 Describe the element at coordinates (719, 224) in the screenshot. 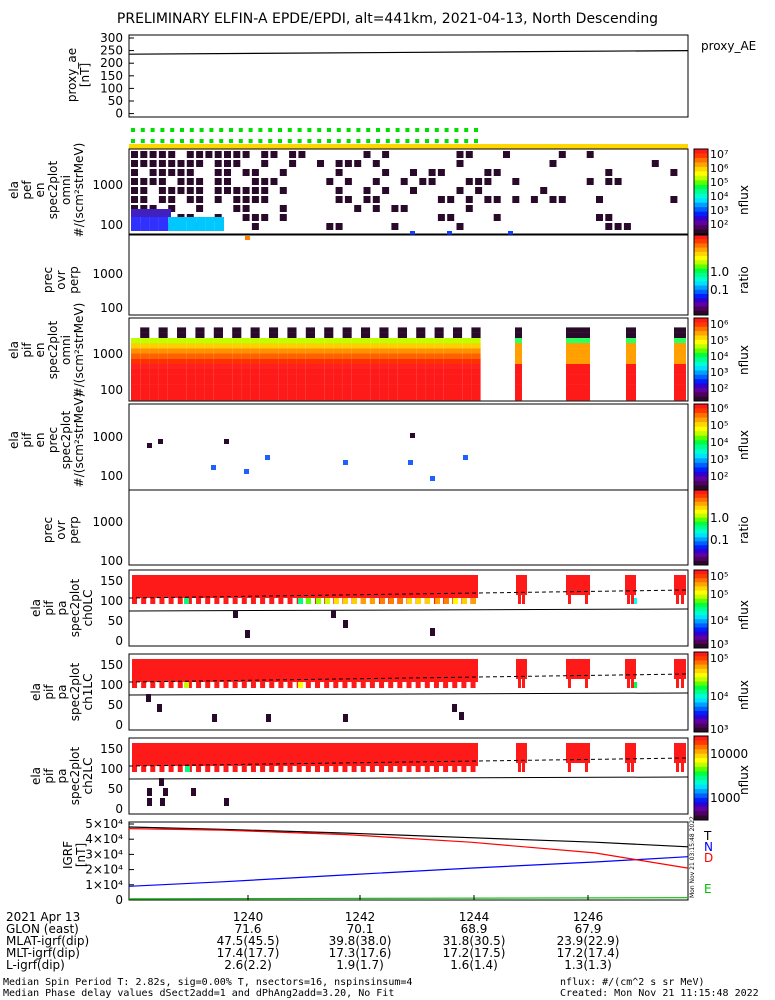

I see `p1-cbar-tick: 10²` at that location.